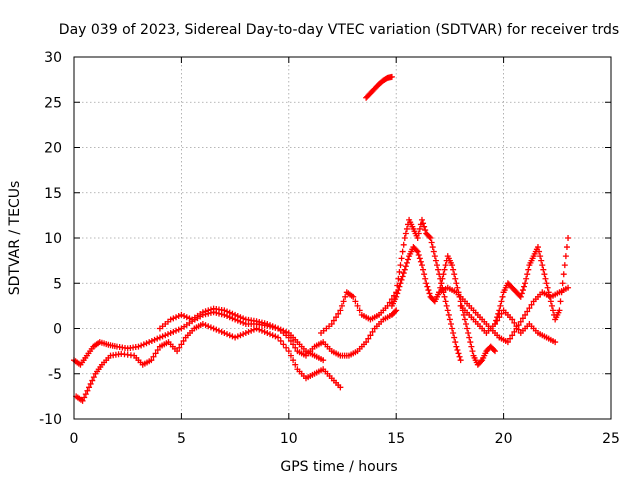 The width and height of the screenshot is (640, 480). I want to click on y-tick-label: -10, so click(50, 420).